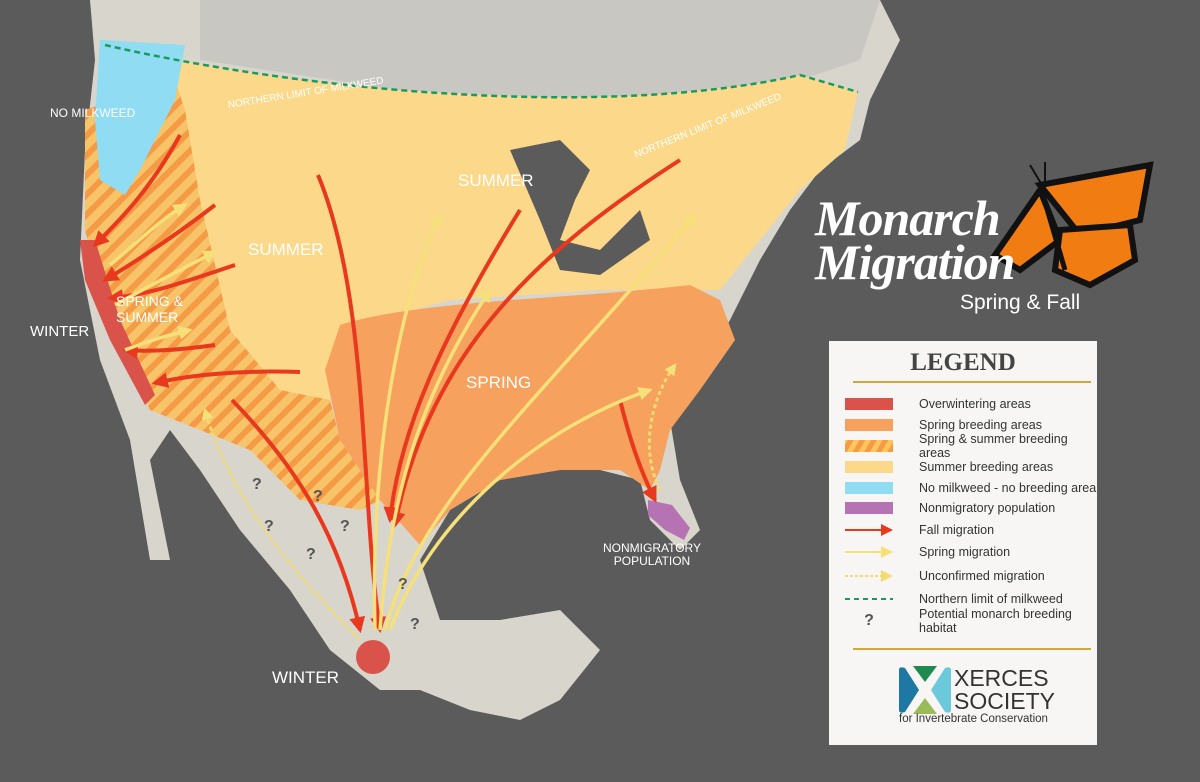  Describe the element at coordinates (982, 576) in the screenshot. I see `legend-label: Unconfirmed migration` at that location.